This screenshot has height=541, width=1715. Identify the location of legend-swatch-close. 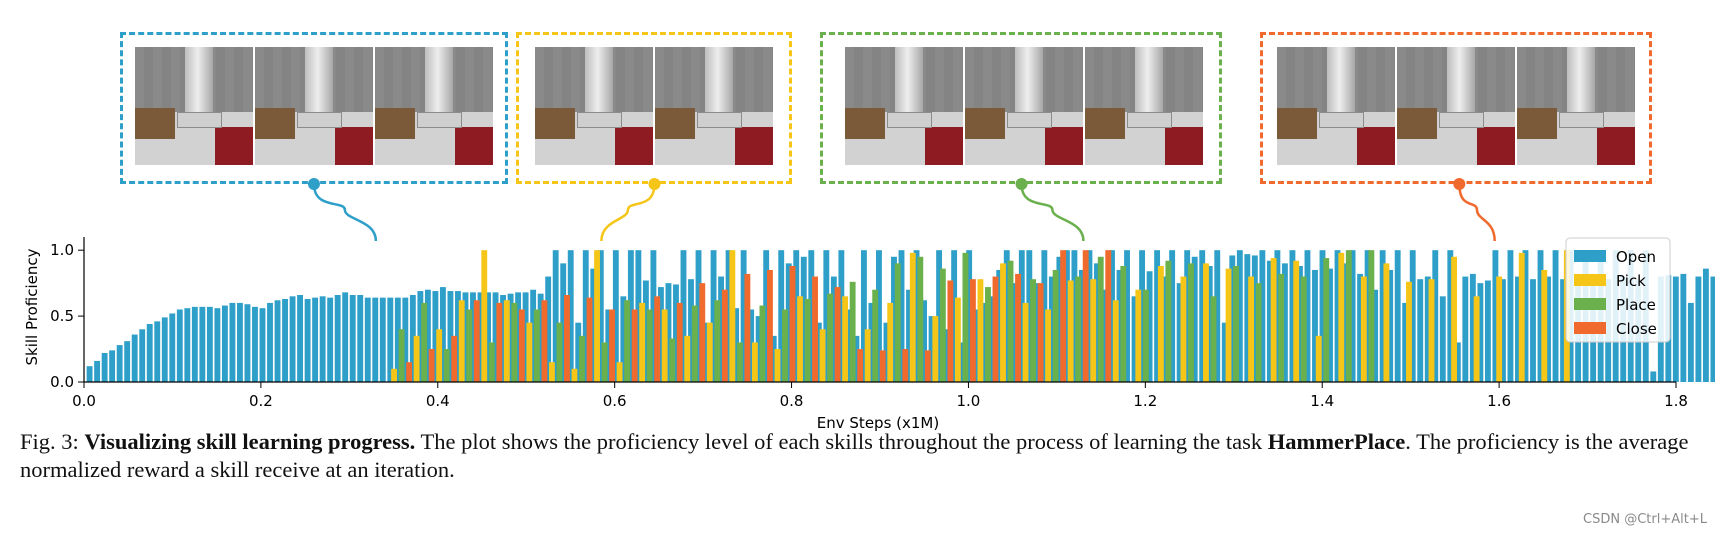
(1590, 328).